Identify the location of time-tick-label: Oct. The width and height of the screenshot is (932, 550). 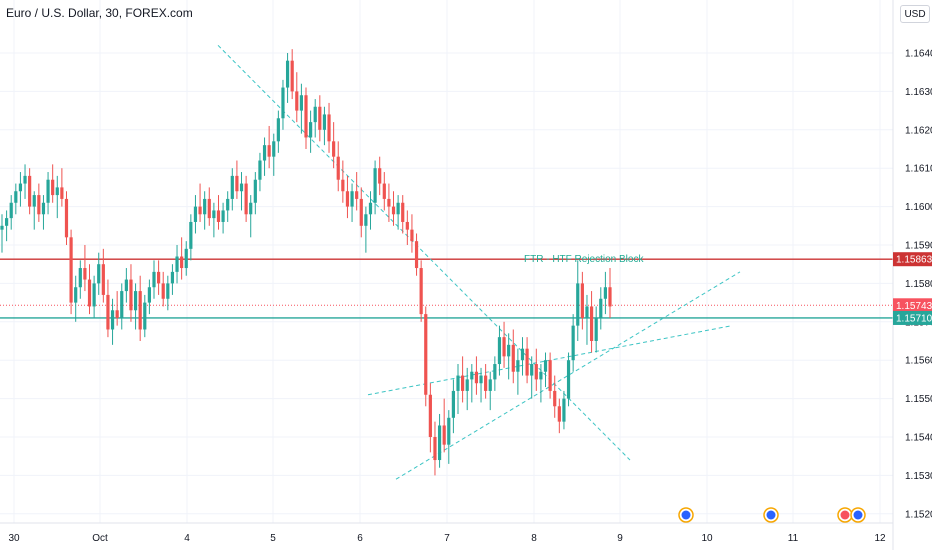
(100, 538).